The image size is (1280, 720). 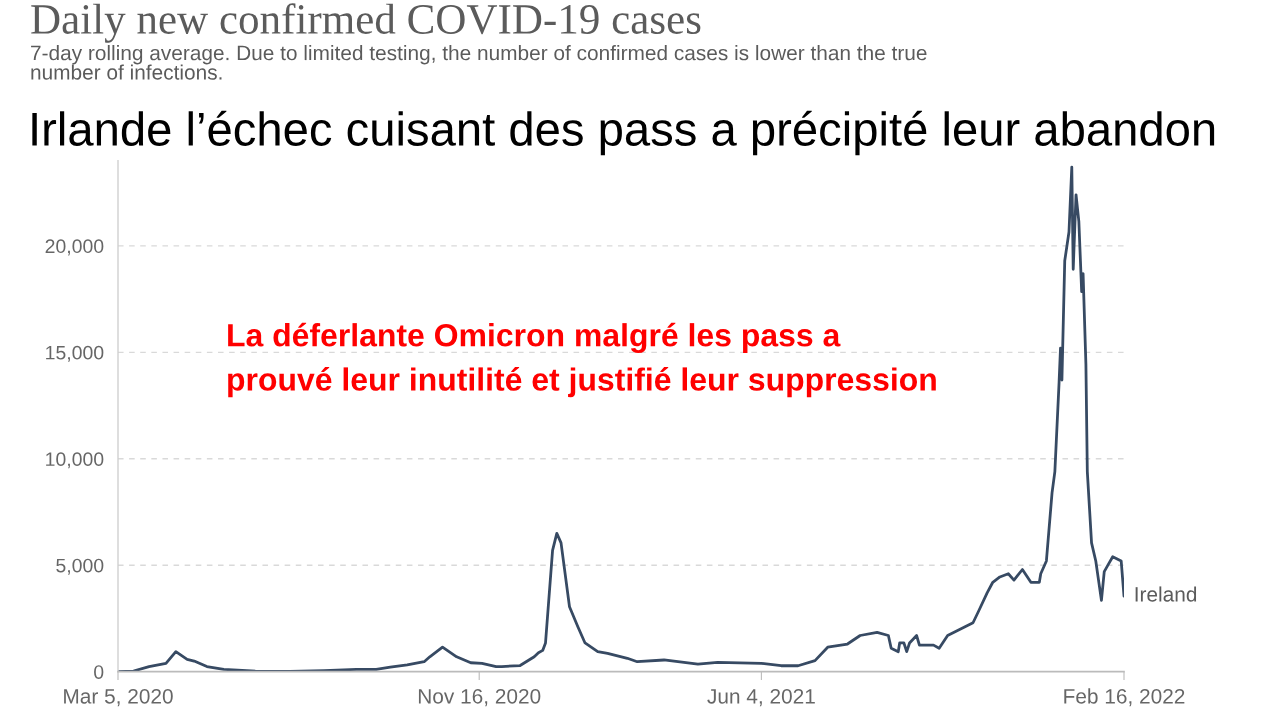 I want to click on text: Irlande l’échec cuisant des pass a précipité leur abandon, so click(x=623, y=133).